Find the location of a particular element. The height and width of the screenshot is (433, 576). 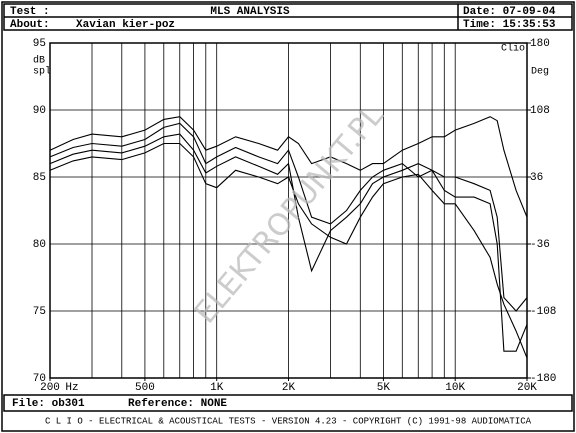

y-label: dB is located at coordinates (39, 61).